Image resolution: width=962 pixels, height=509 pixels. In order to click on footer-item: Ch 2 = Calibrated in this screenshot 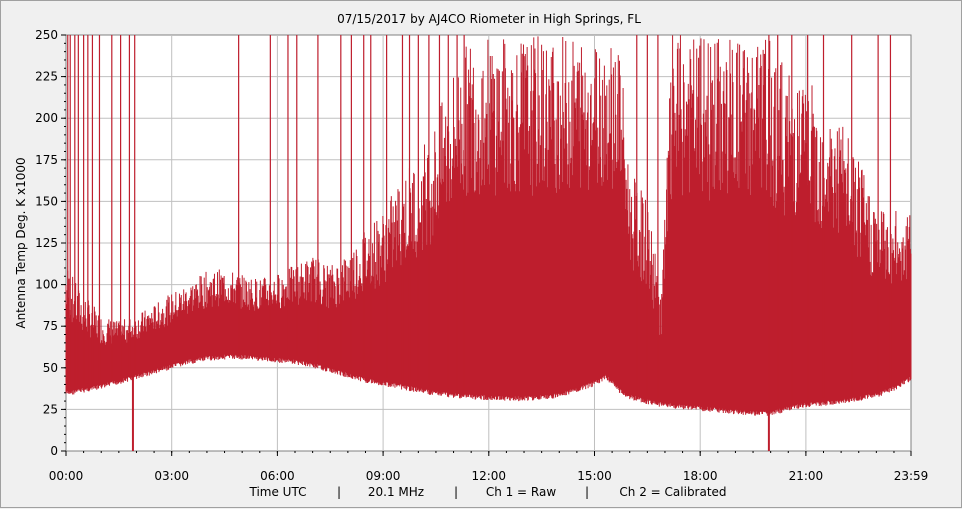, I will do `click(672, 492)`.